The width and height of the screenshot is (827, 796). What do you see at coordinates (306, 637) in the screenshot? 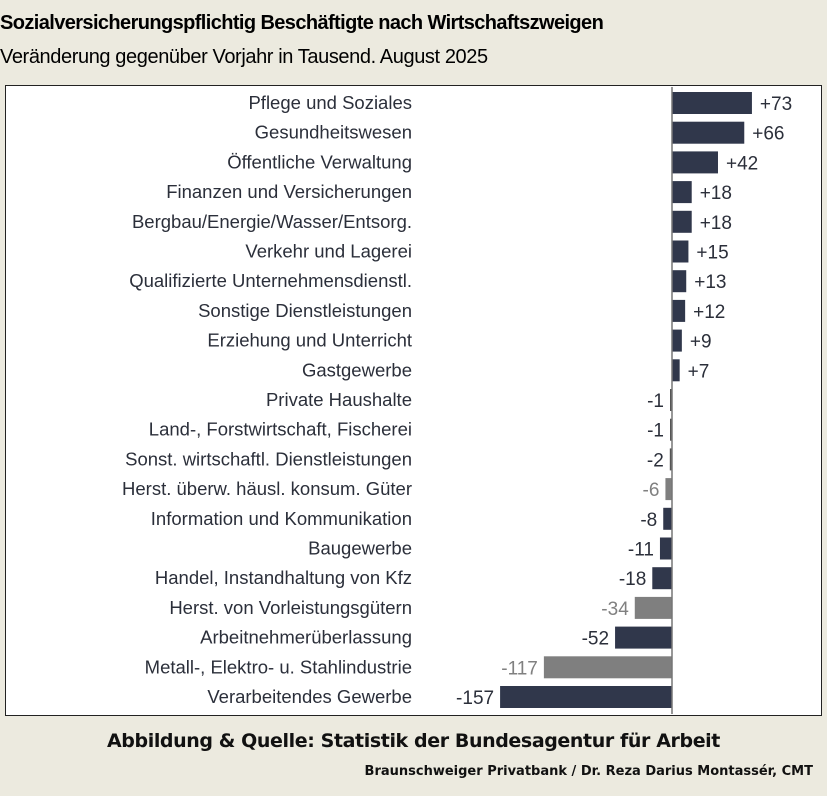
I see `category-label: Arbeitnehmerüberlassung` at bounding box center [306, 637].